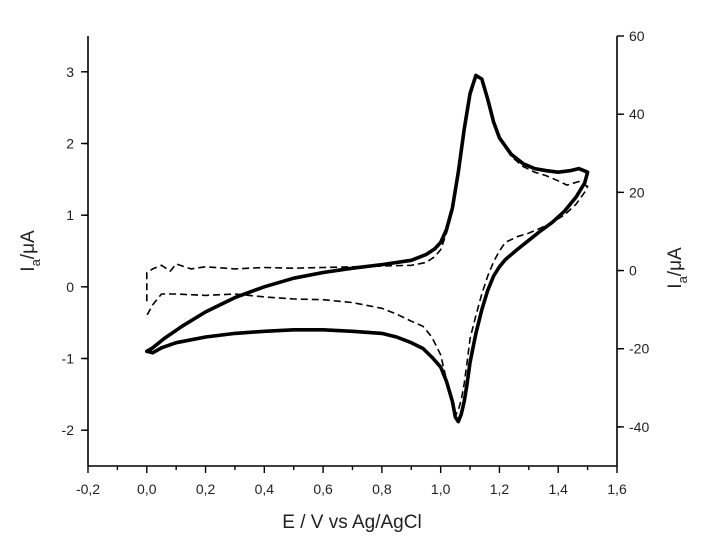 The width and height of the screenshot is (701, 545). What do you see at coordinates (617, 489) in the screenshot?
I see `x-tick-label: 1,6` at bounding box center [617, 489].